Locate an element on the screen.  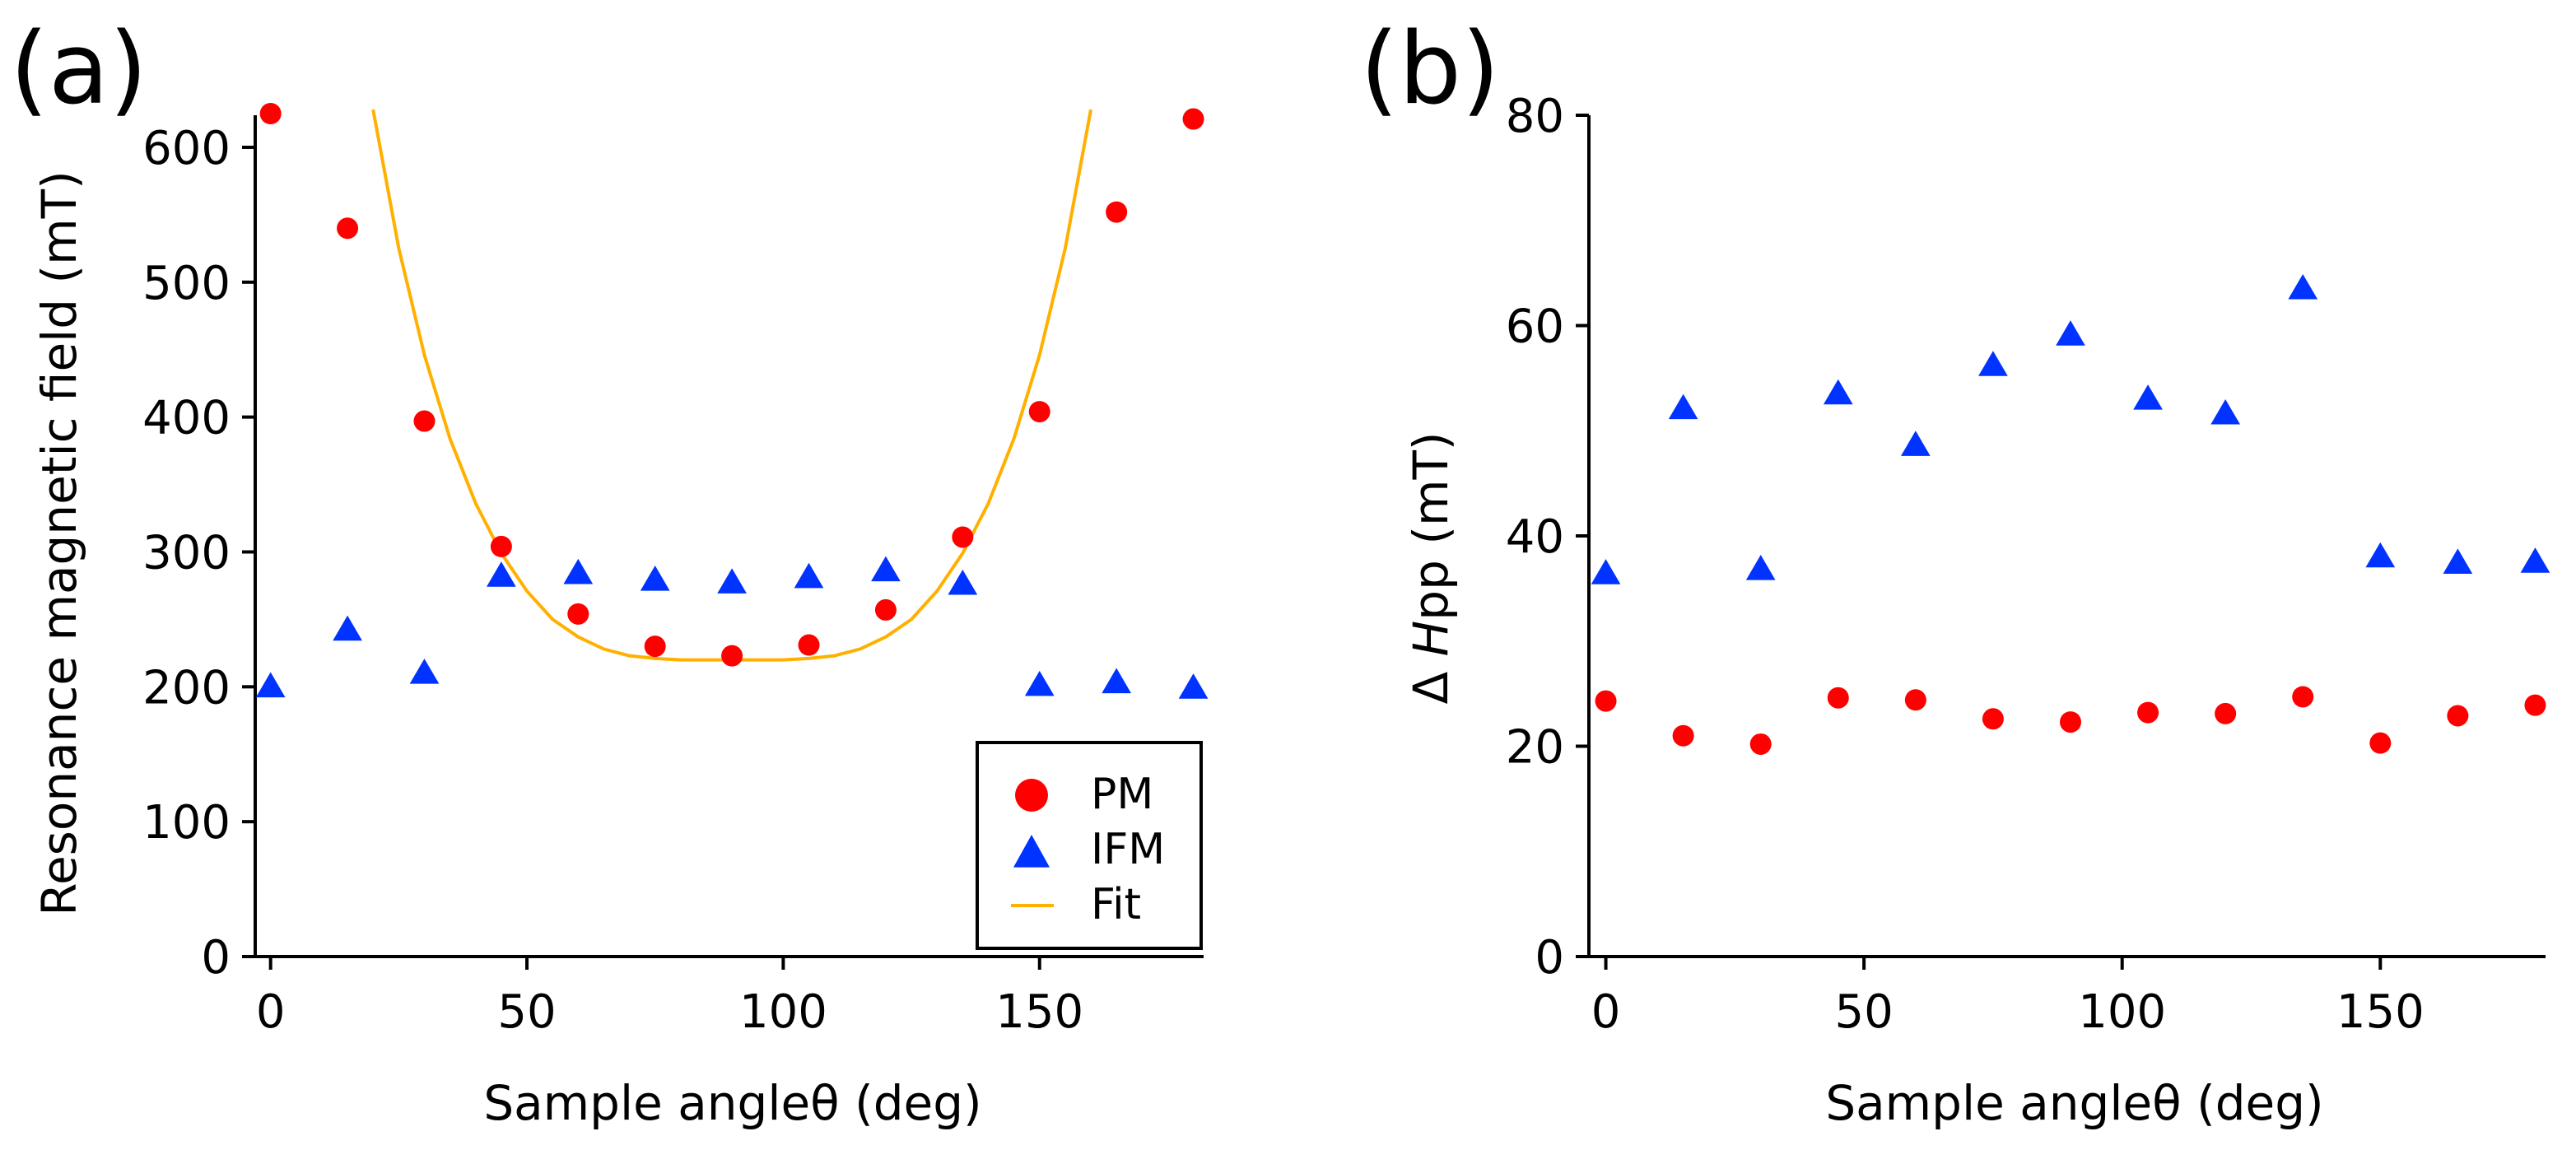
y-tick-label: 80 is located at coordinates (1535, 116).